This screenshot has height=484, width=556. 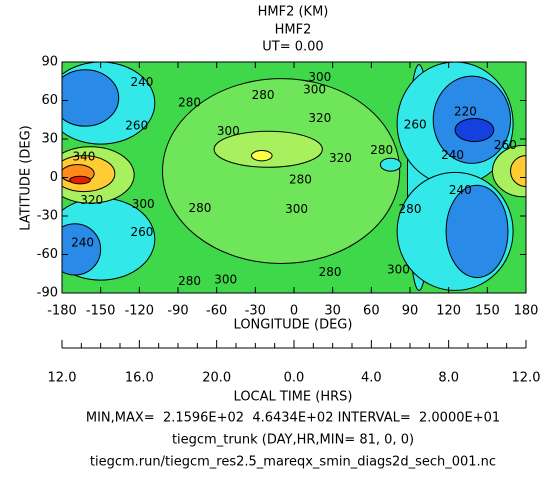 What do you see at coordinates (465, 112) in the screenshot?
I see `contour-label: 220` at bounding box center [465, 112].